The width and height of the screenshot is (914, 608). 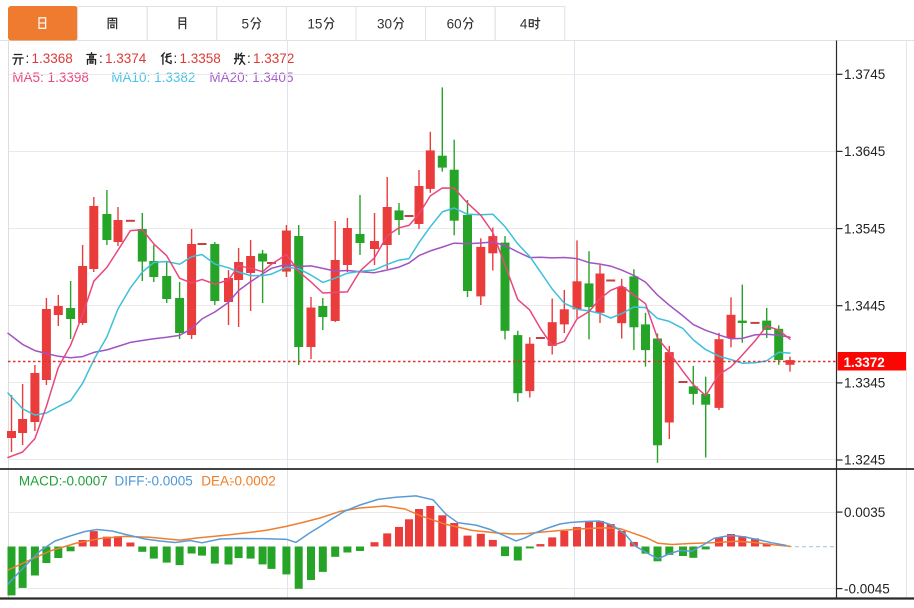 What do you see at coordinates (245, 24) in the screenshot?
I see `svg-text: 5` at bounding box center [245, 24].